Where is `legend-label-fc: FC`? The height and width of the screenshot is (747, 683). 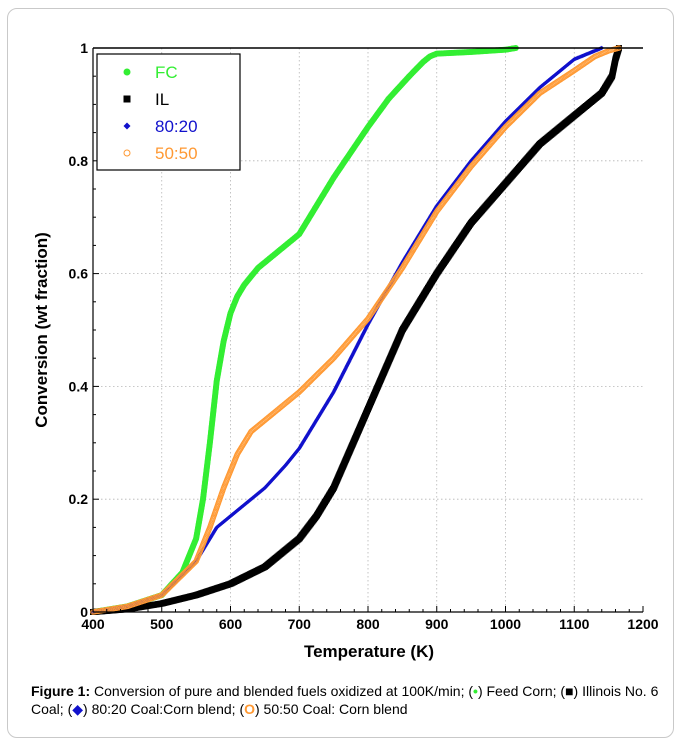 legend-label-fc: FC is located at coordinates (166, 72).